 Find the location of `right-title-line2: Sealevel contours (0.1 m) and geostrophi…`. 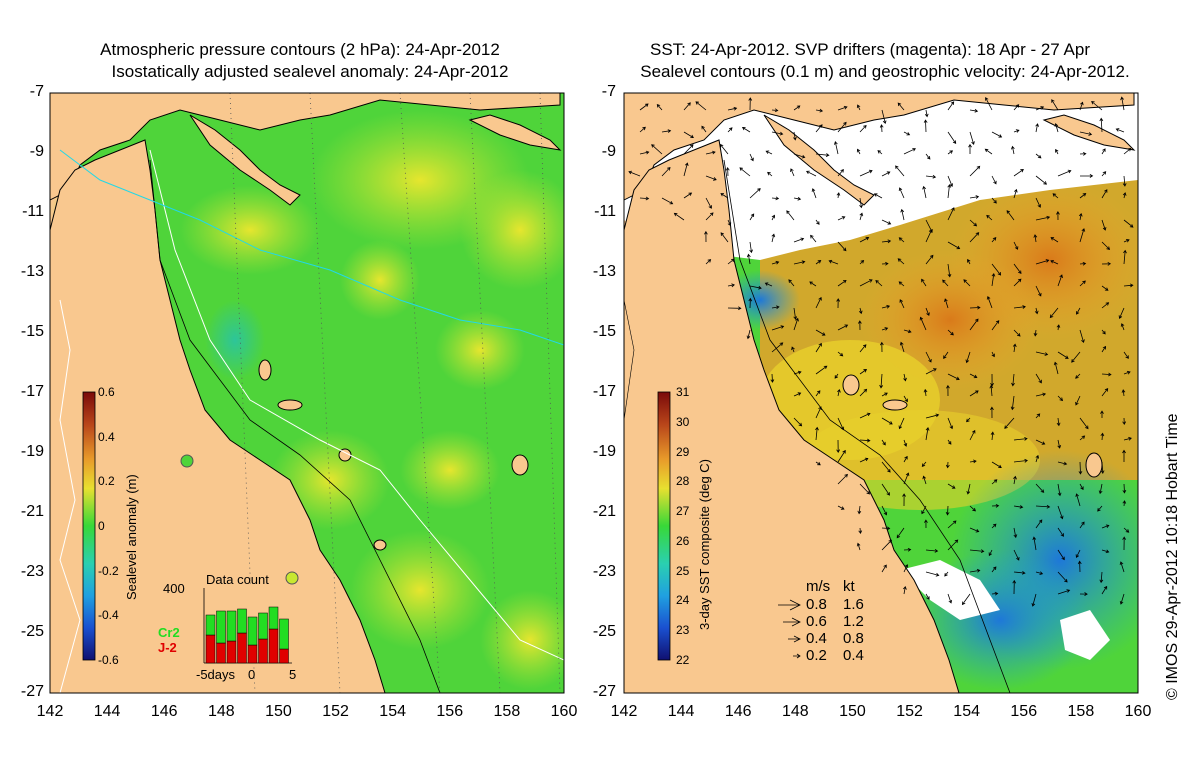

right-title-line2: Sealevel contours (0.1 m) and geostrophi… is located at coordinates (885, 71).